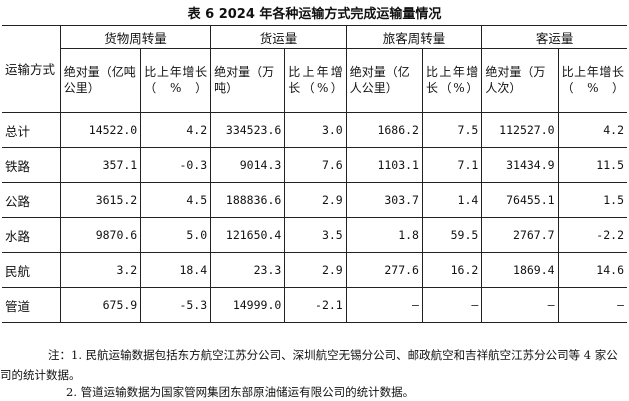 This screenshot has height=401, width=629. I want to click on row-label: 水路, so click(31, 235).